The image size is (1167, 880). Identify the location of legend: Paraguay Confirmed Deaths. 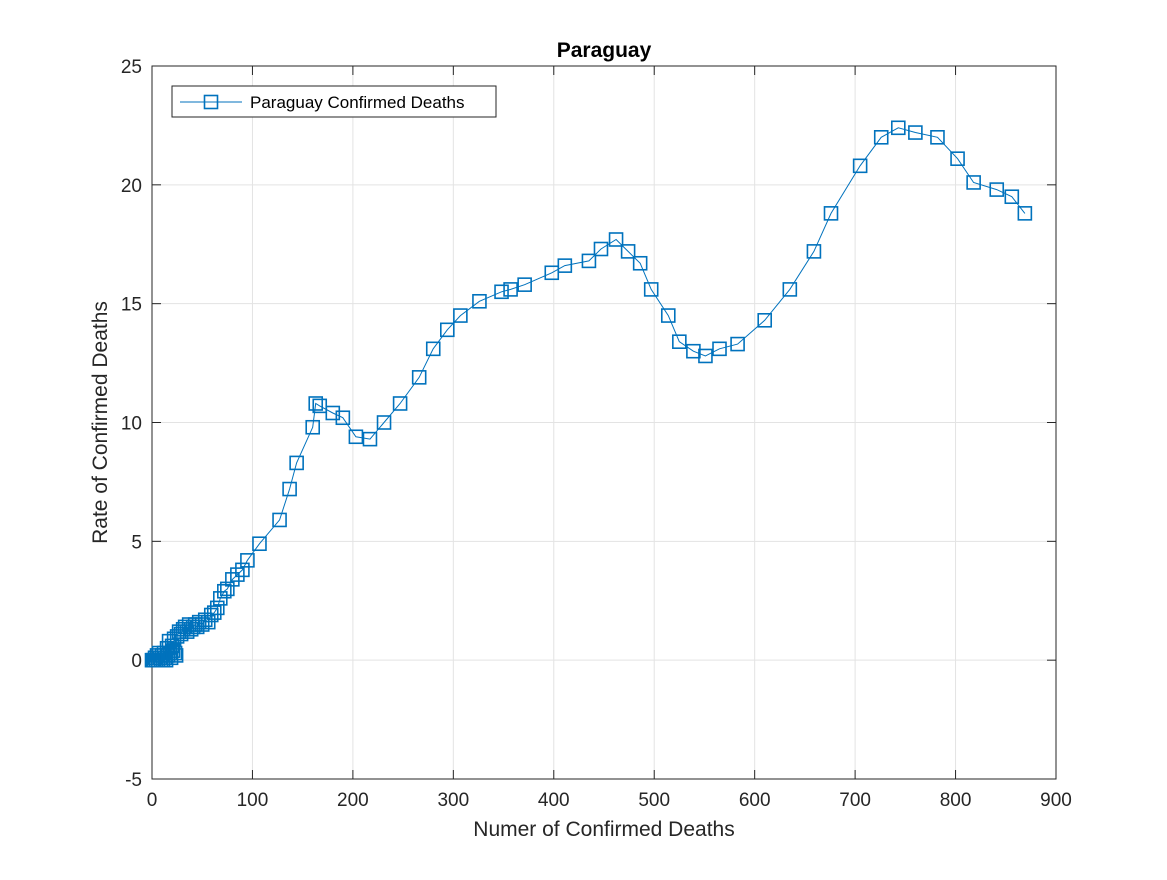
(334, 101).